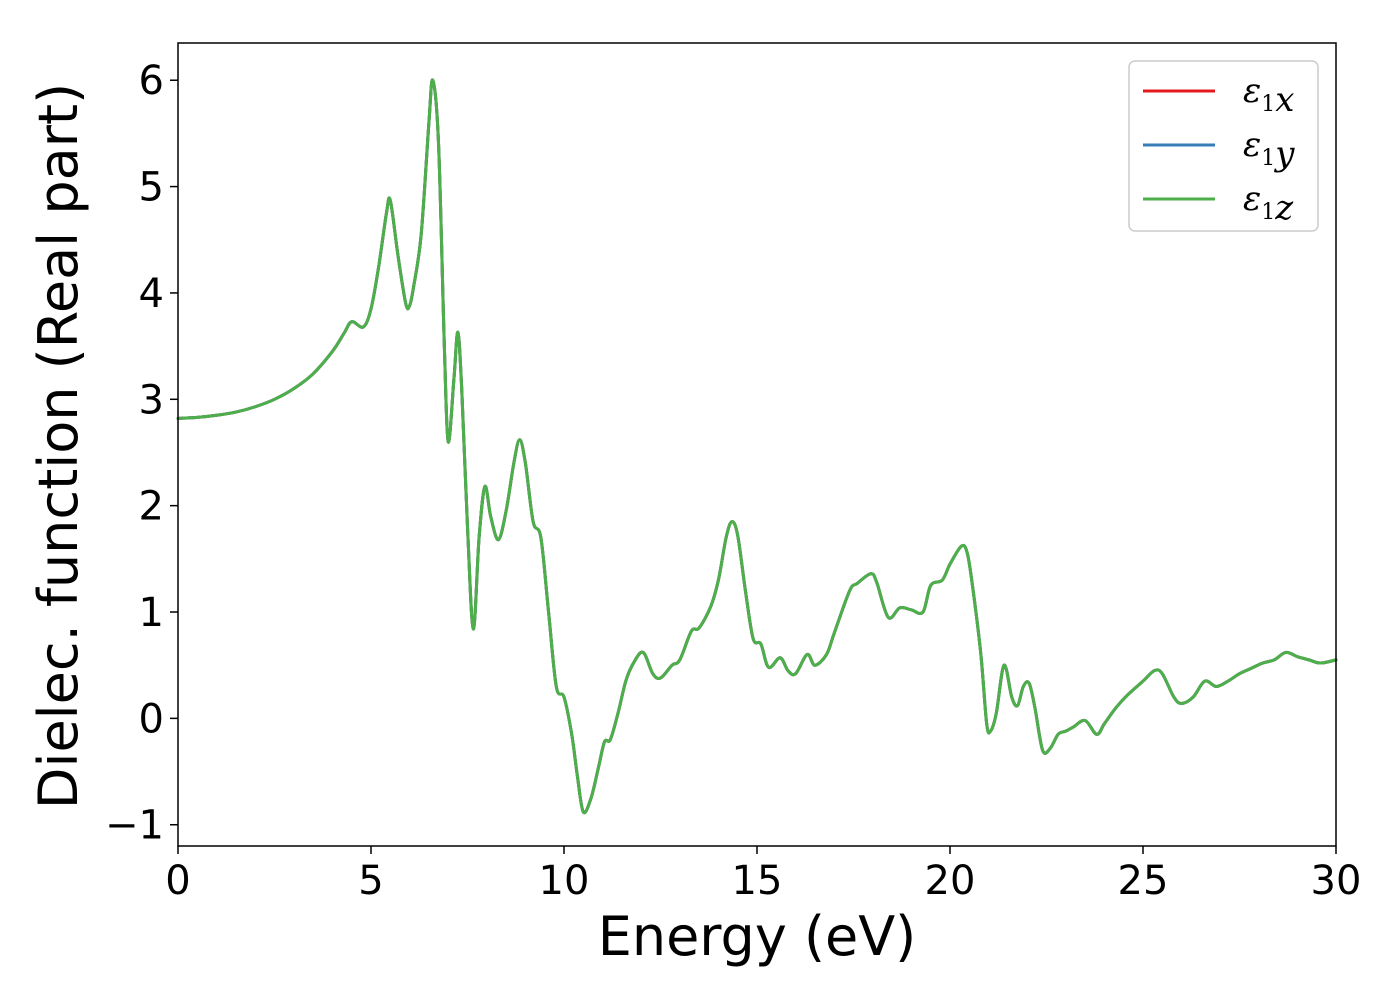  I want to click on y-axis: −1 0 1 2 3 4 5 6, so click(141, 453).